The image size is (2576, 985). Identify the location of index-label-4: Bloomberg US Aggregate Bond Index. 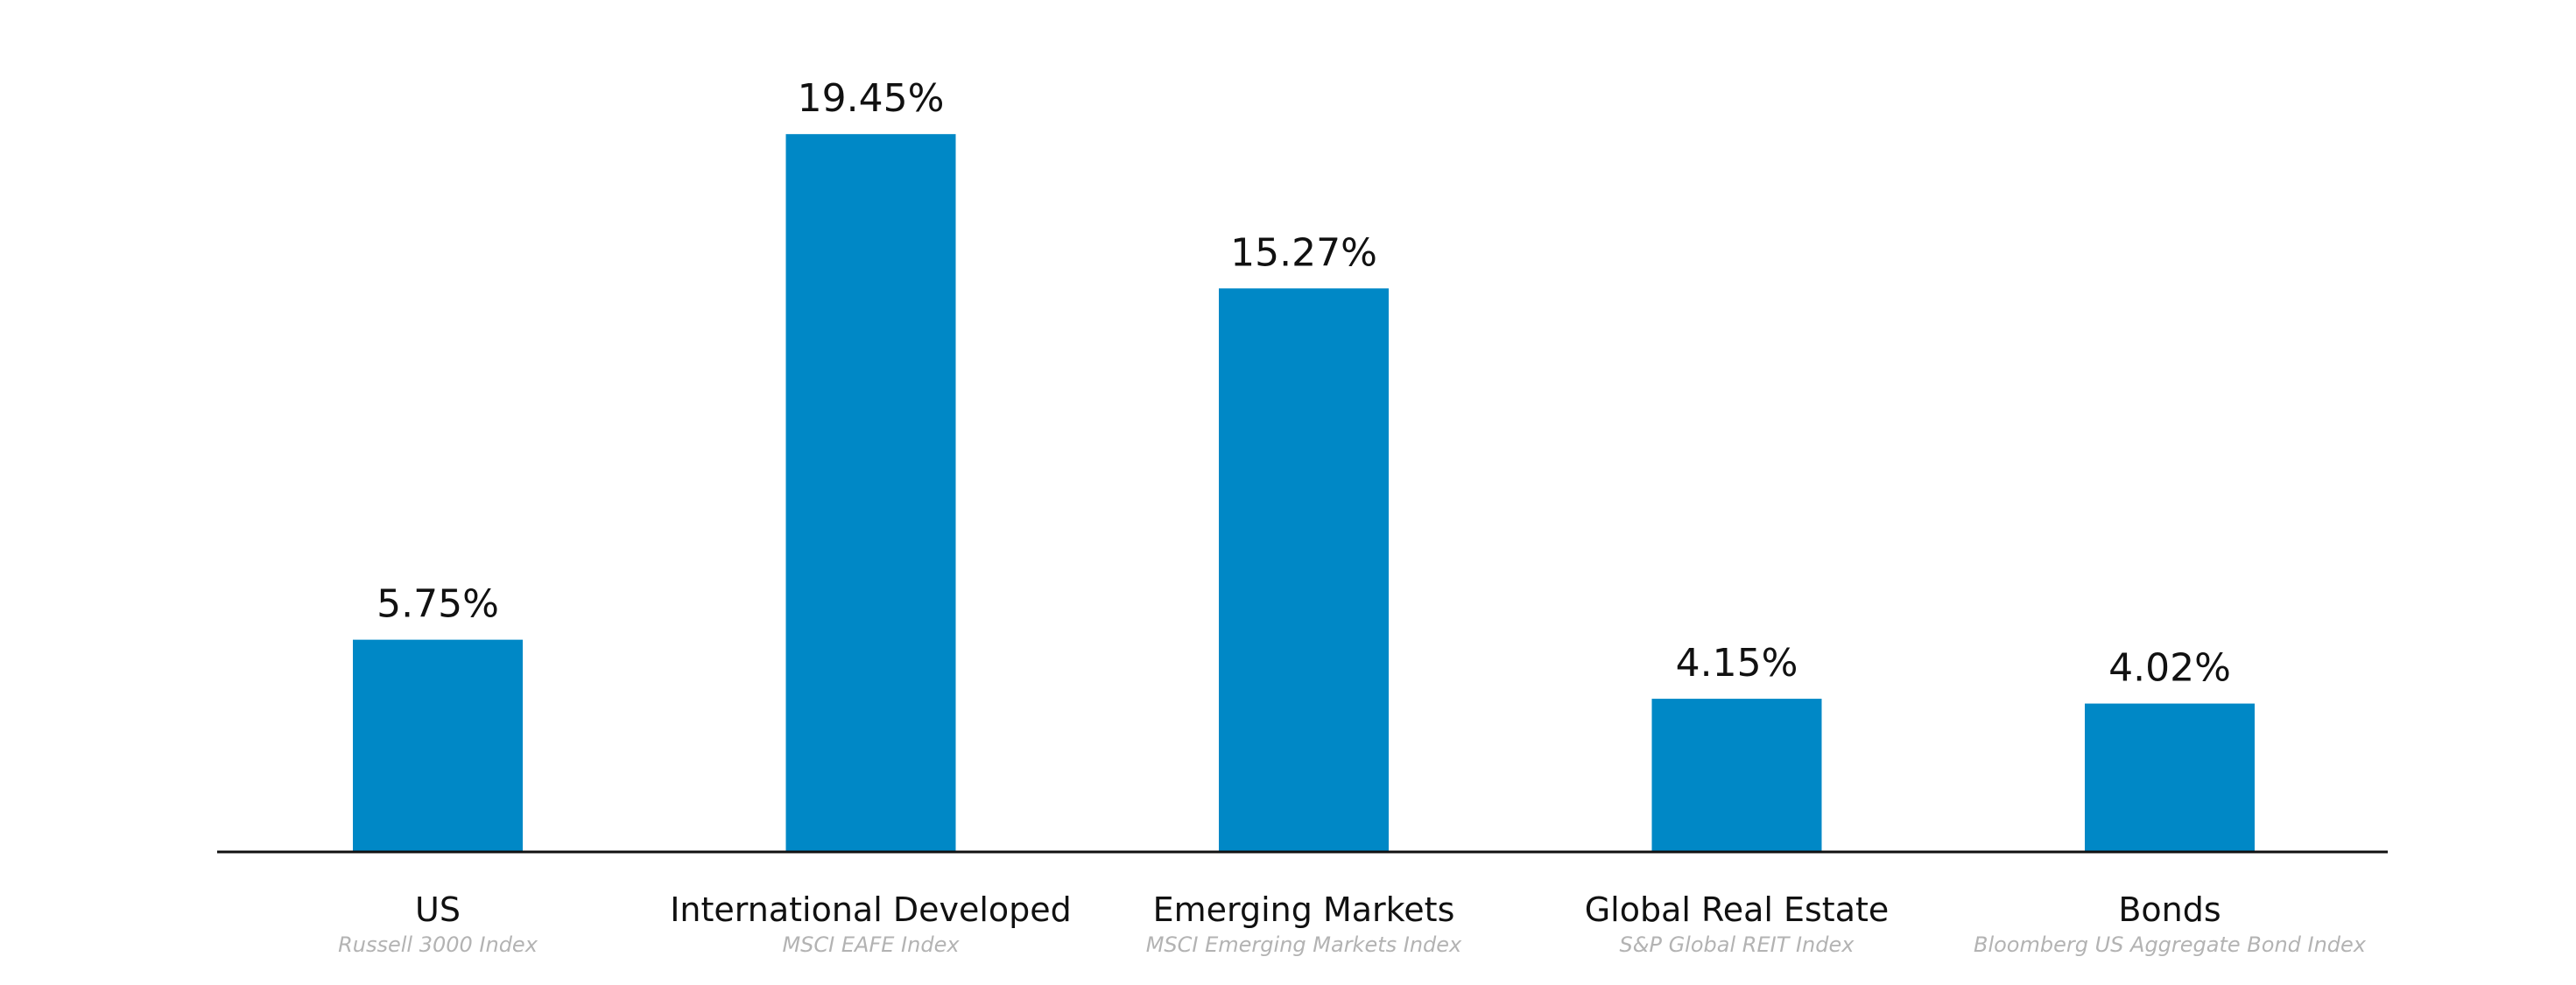
(2170, 944).